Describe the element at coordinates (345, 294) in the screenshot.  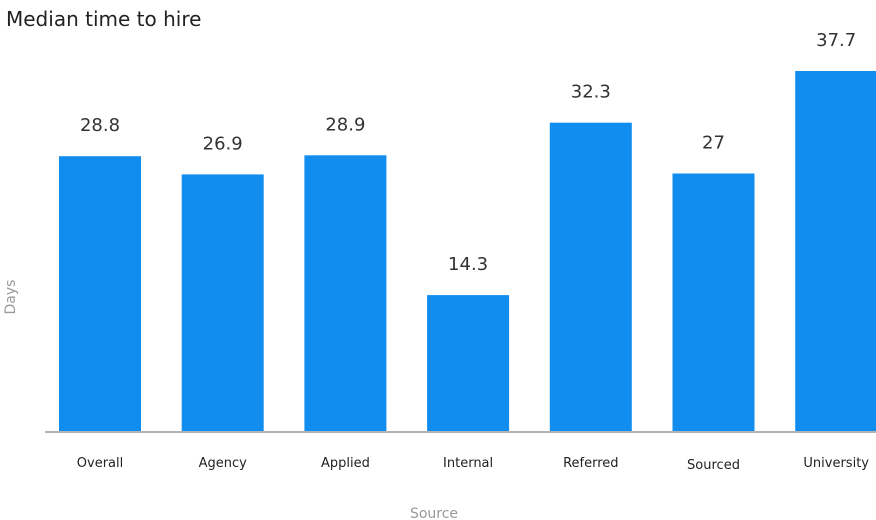
I see `bar-applied` at that location.